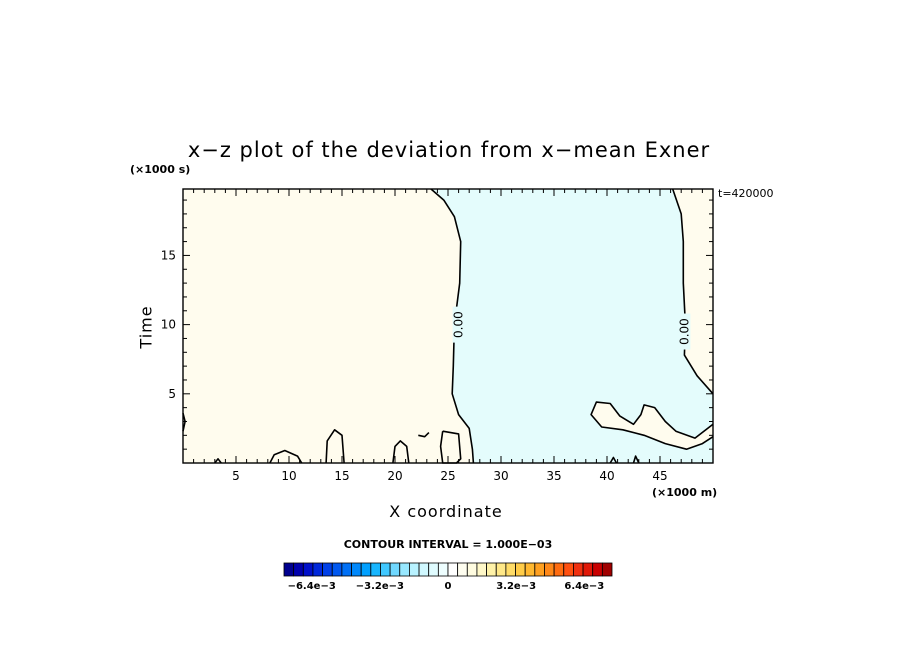 This screenshot has height=654, width=904. I want to click on contour-labels: 0.00 0.00, so click(571, 328).